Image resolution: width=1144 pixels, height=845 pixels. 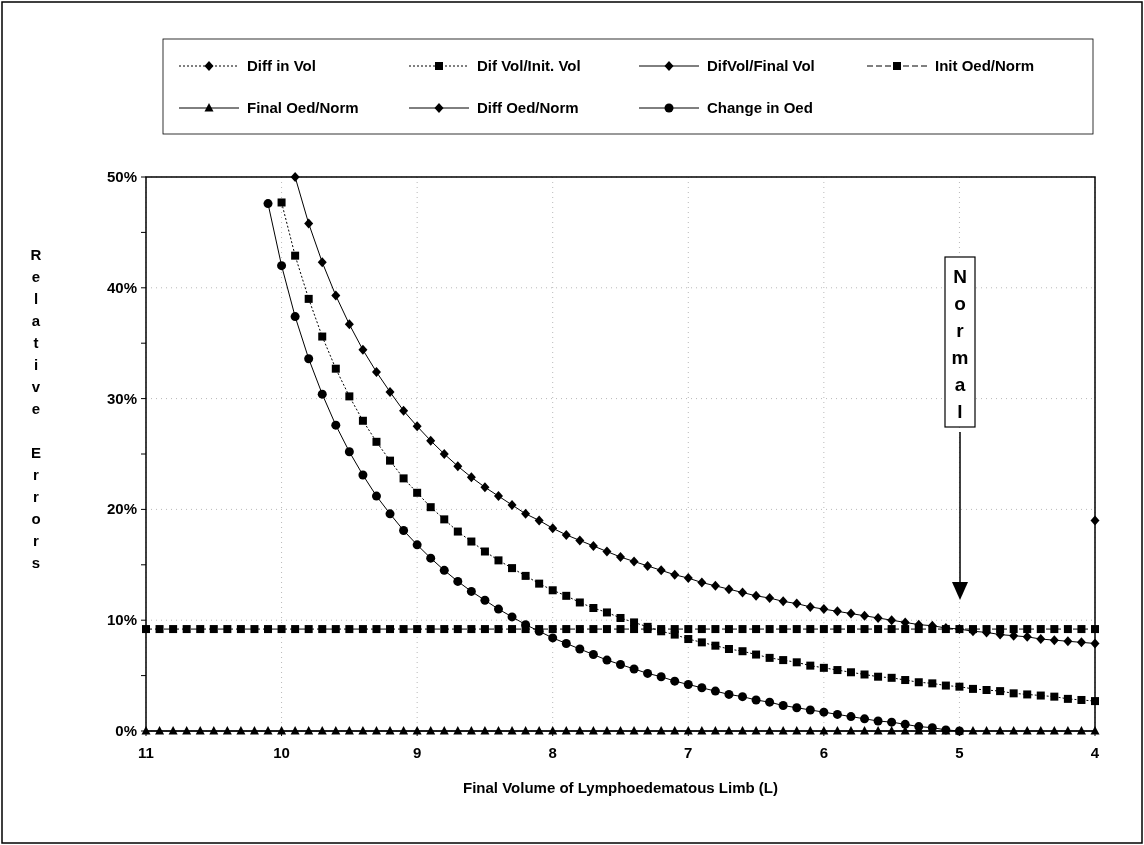 I want to click on x-tick-label: 9, so click(x=417, y=752).